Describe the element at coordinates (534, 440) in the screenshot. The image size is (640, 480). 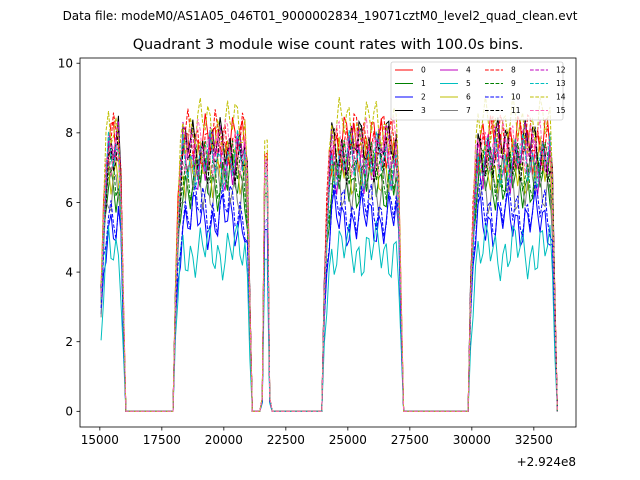
I see `x-tick-label: 32500` at that location.